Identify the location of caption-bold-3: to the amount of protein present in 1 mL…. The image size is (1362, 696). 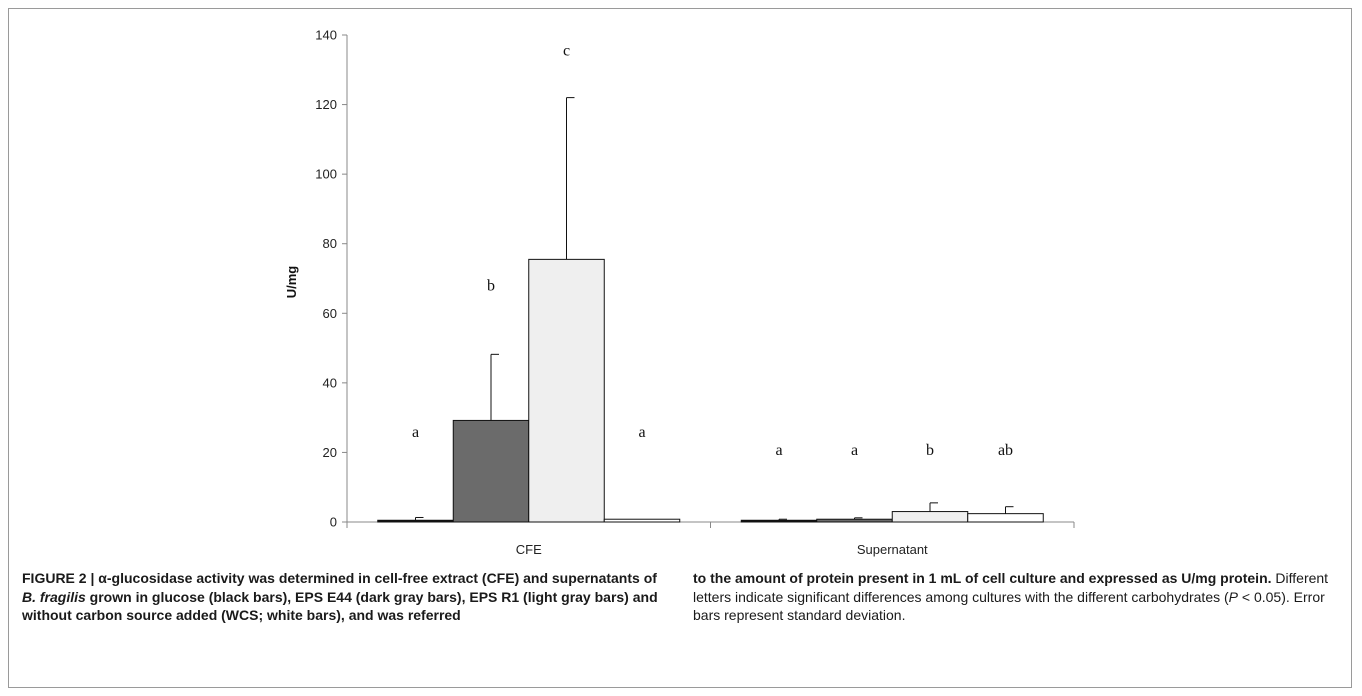
(982, 578).